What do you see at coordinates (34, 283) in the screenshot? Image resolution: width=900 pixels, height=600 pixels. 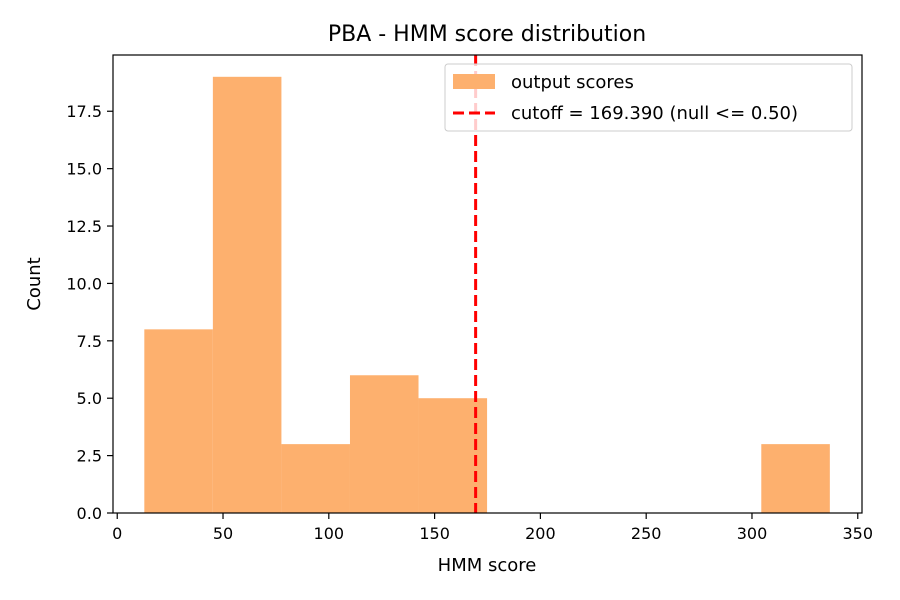 I see `y-axis-label: Count` at bounding box center [34, 283].